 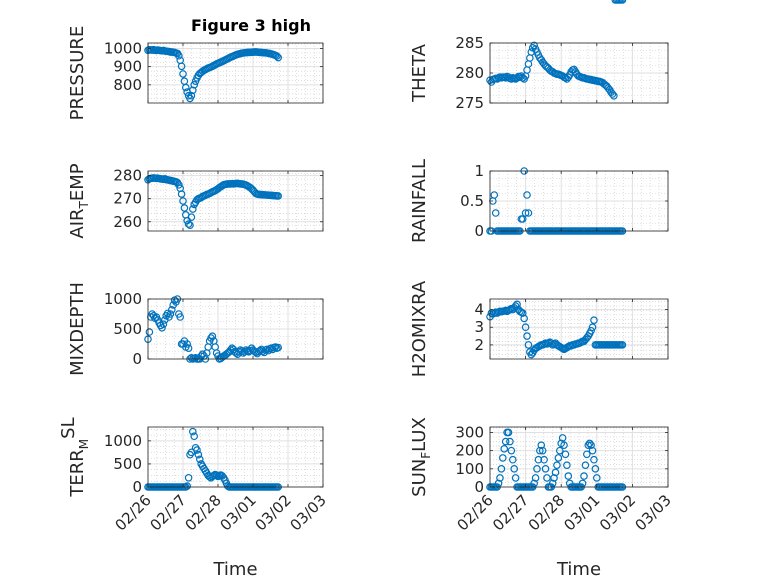 What do you see at coordinates (469, 469) in the screenshot?
I see `y-tick-label: 100` at bounding box center [469, 469].